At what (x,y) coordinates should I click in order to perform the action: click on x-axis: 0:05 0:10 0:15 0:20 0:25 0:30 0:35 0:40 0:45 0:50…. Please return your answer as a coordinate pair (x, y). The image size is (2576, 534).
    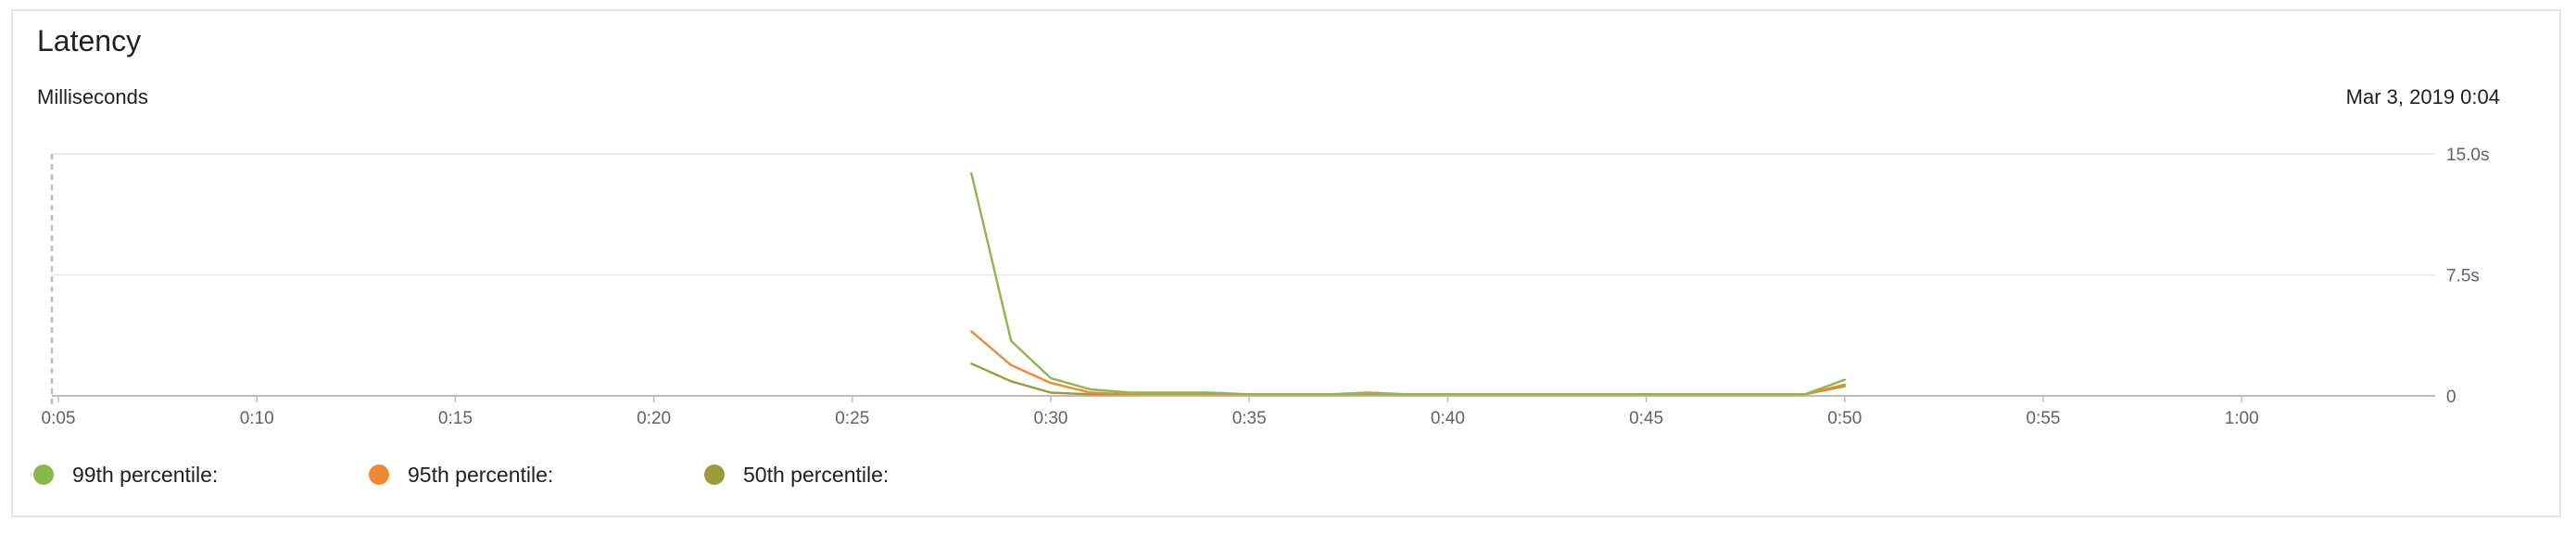
    Looking at the image, I should click on (1150, 412).